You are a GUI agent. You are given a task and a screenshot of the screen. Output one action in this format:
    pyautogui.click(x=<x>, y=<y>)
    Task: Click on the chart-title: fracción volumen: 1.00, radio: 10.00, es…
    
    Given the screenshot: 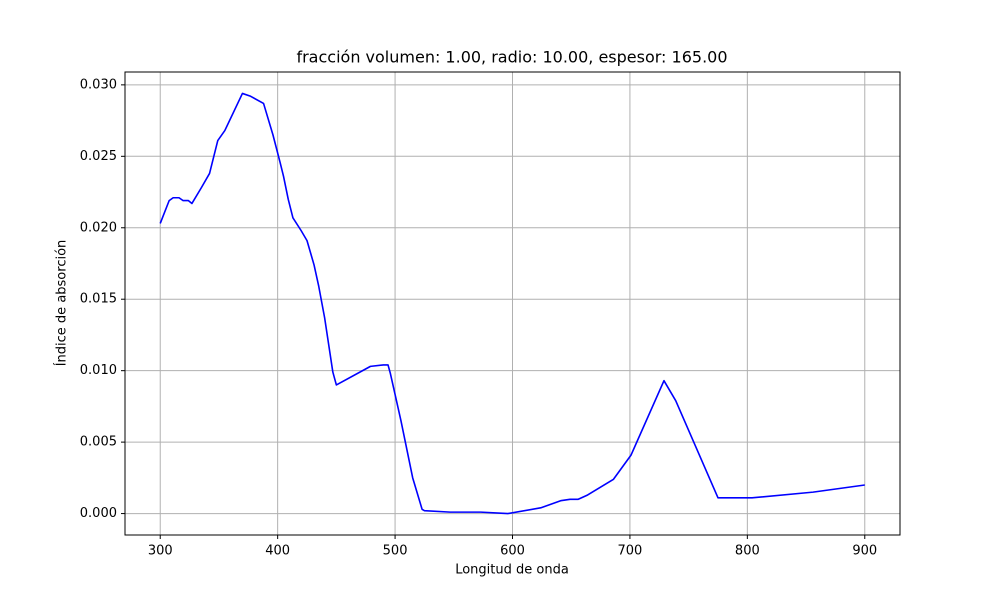 What is the action you would take?
    pyautogui.click(x=511, y=57)
    